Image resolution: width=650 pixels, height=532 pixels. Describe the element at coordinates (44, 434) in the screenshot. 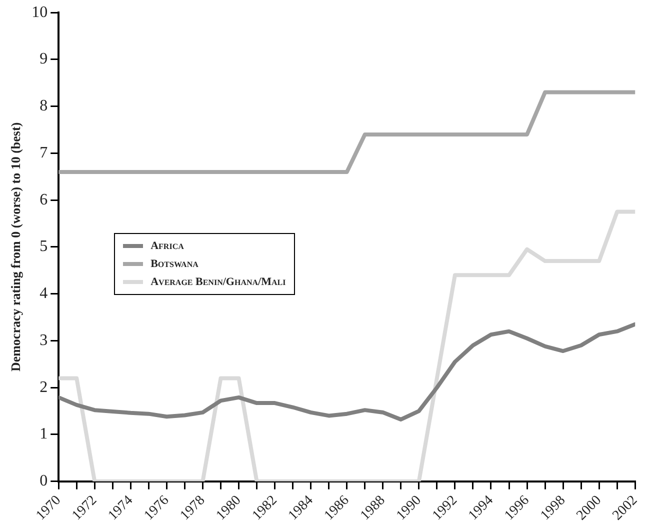

I see `y-tick-label: 1` at that location.